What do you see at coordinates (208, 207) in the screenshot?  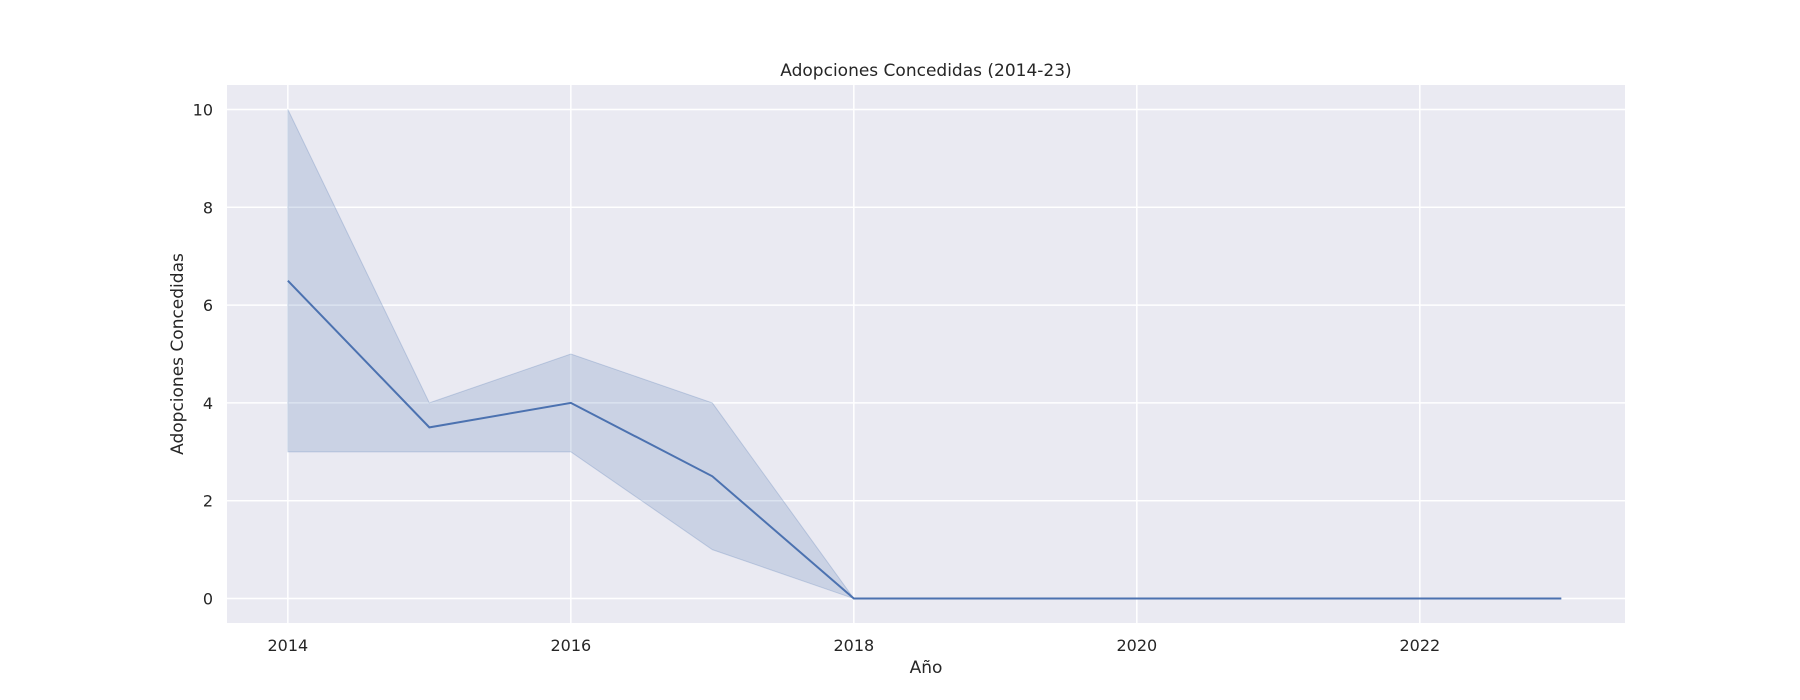 I see `y-tick-label: 8` at bounding box center [208, 207].